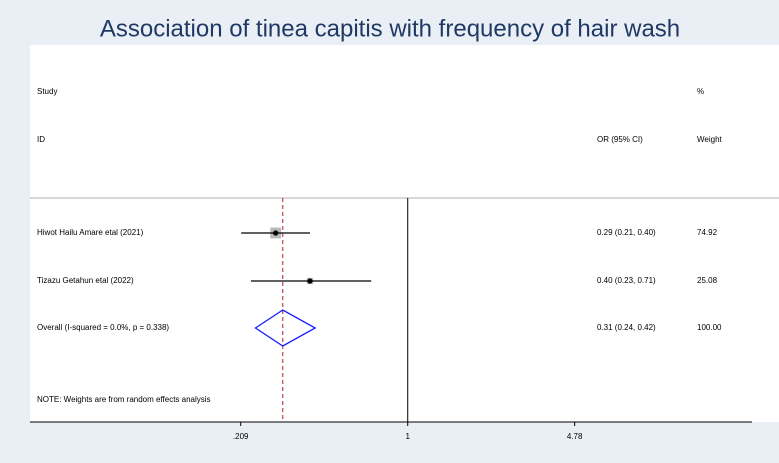 The width and height of the screenshot is (779, 463). Describe the element at coordinates (707, 280) in the screenshot. I see `weight-label: 25.08` at that location.